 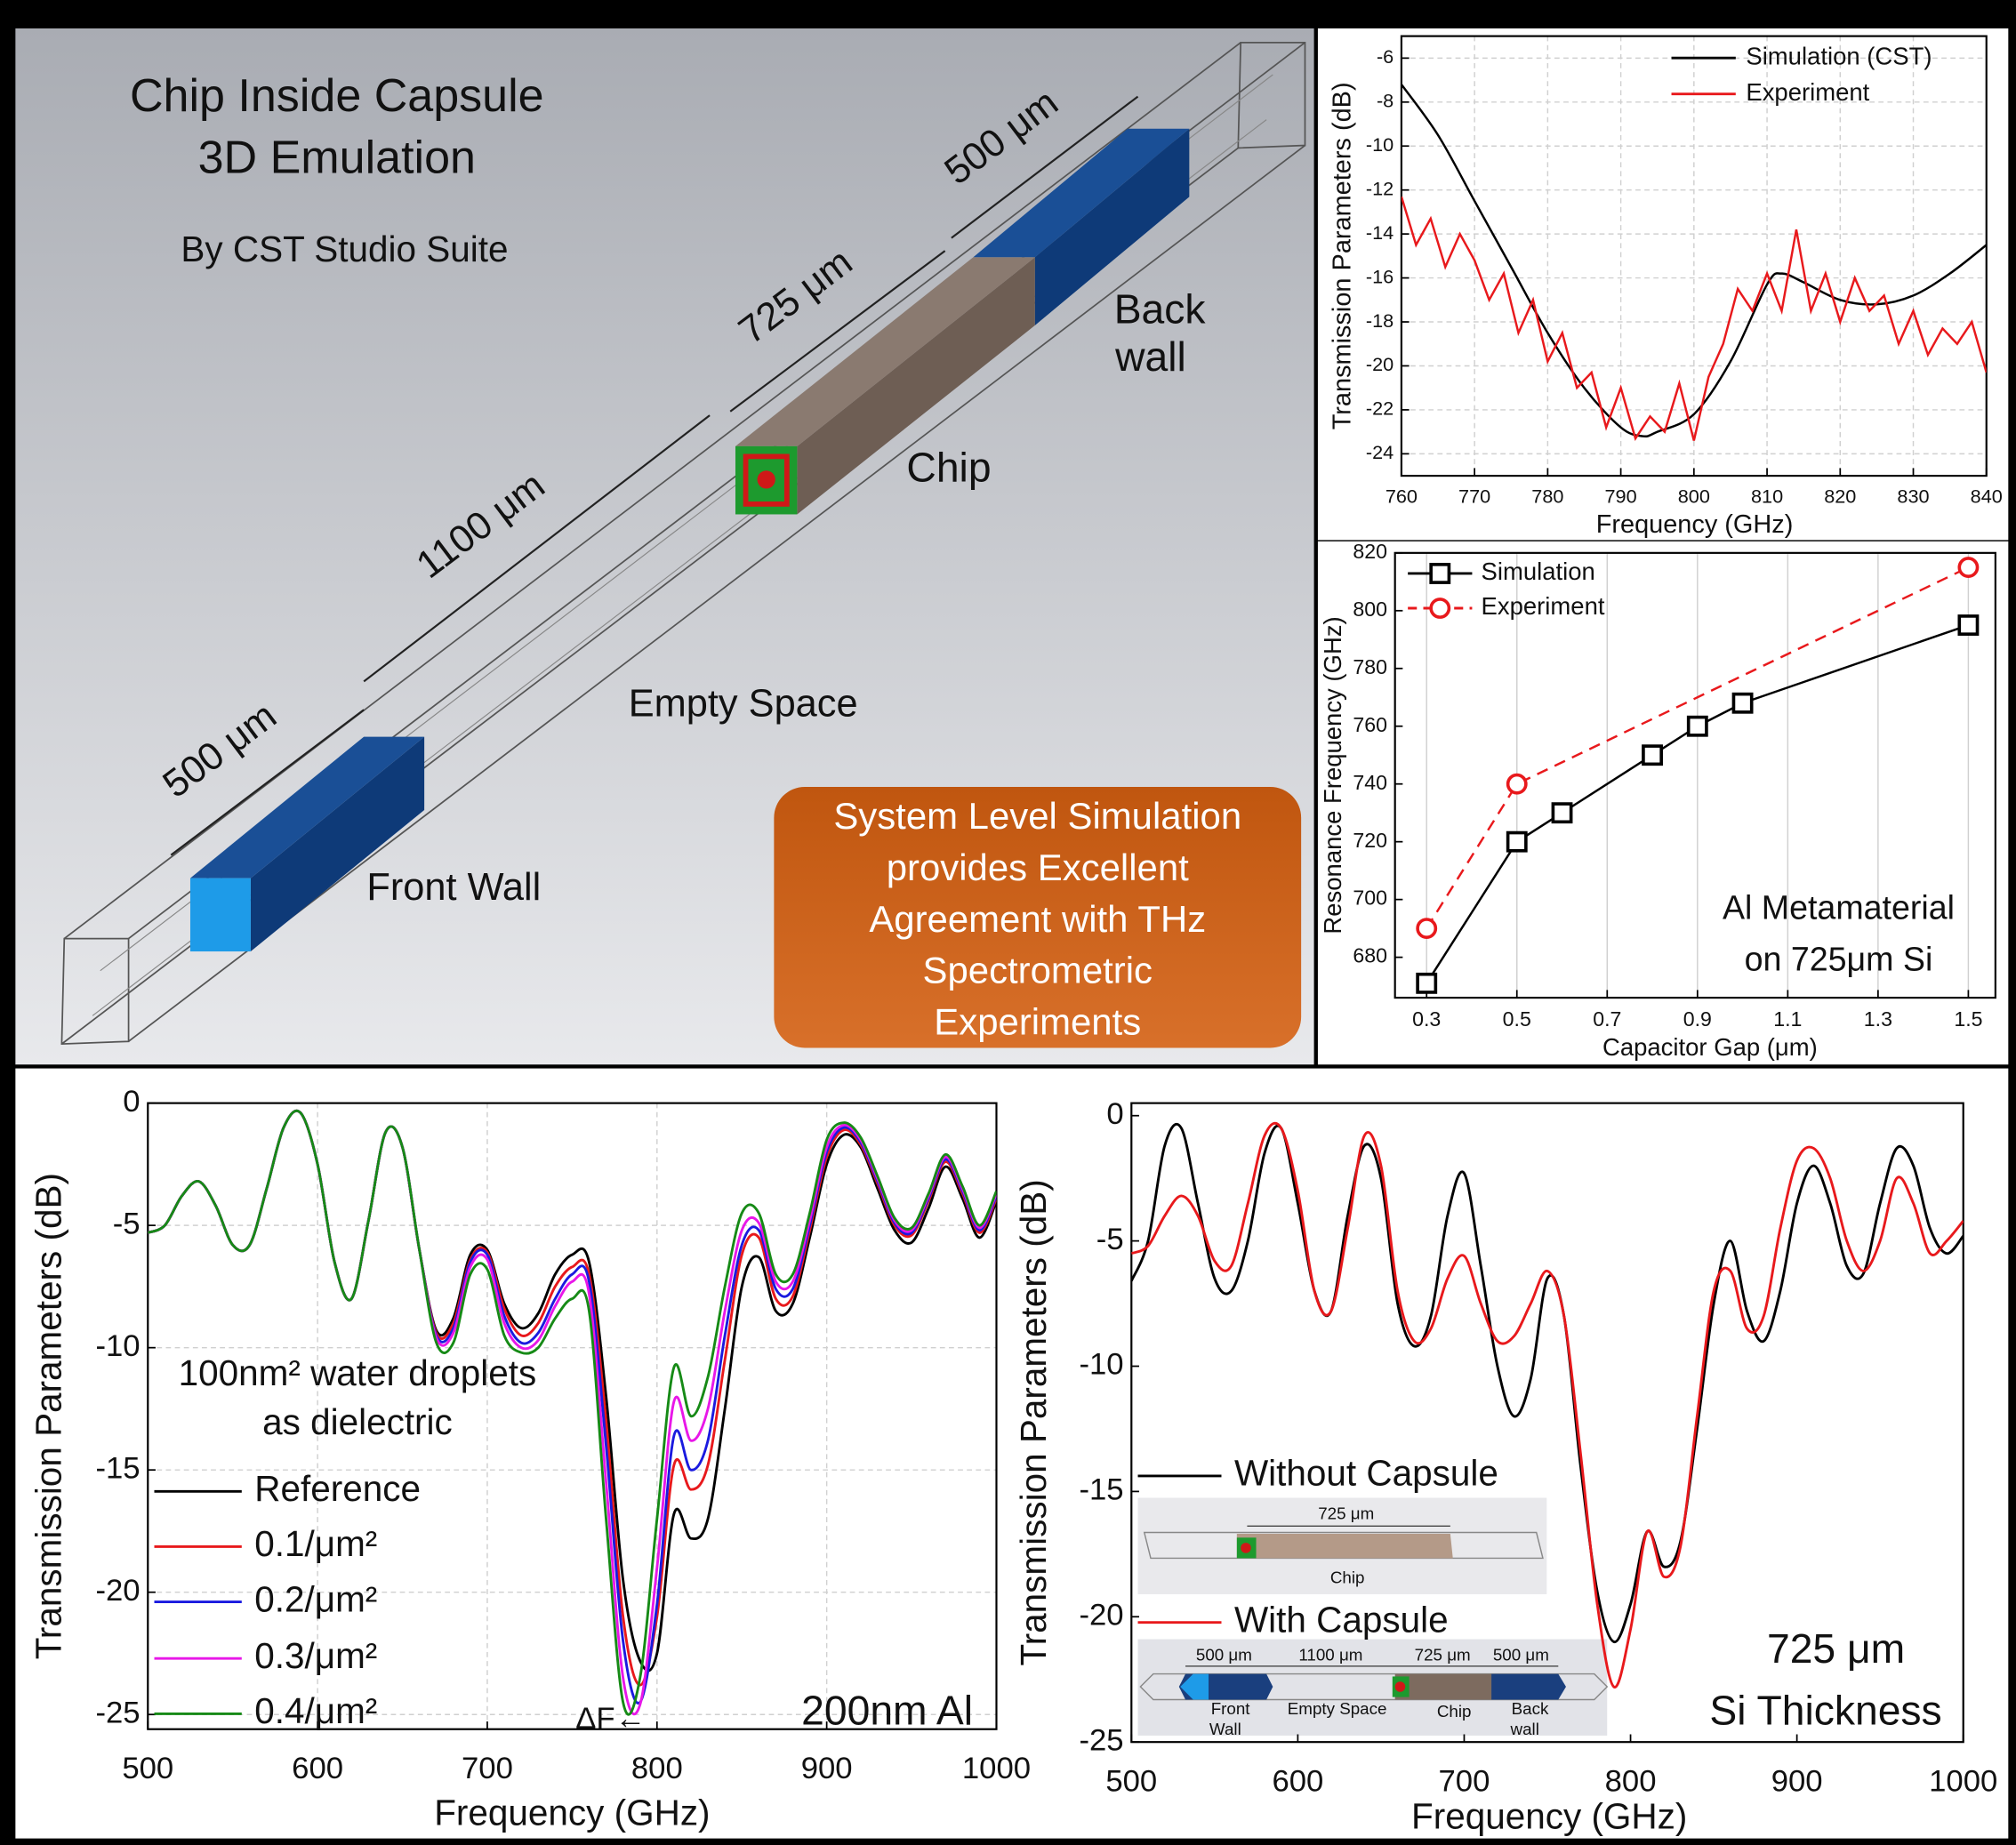 I want to click on annotation: as dielectric, so click(x=357, y=1421).